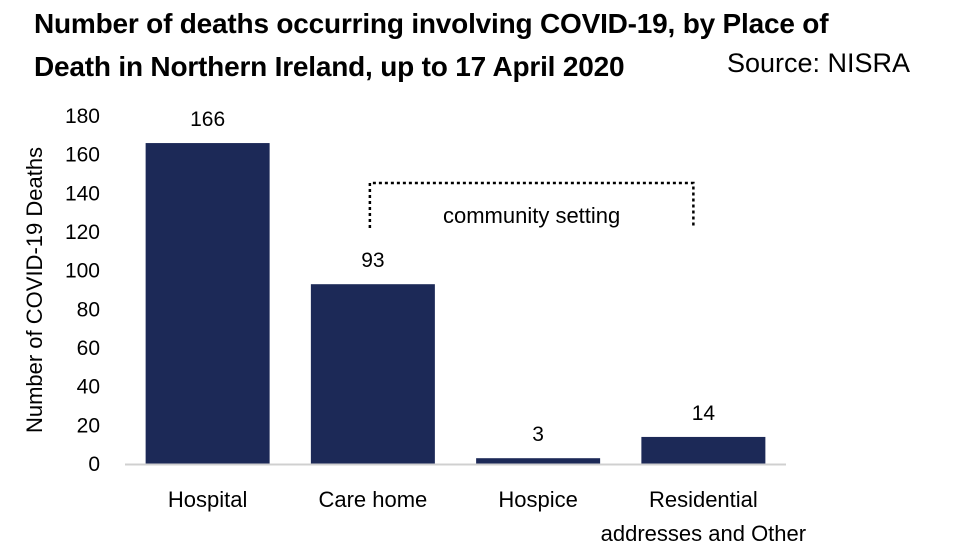 The width and height of the screenshot is (959, 558). Describe the element at coordinates (82, 116) in the screenshot. I see `y-tick-label: 180` at that location.